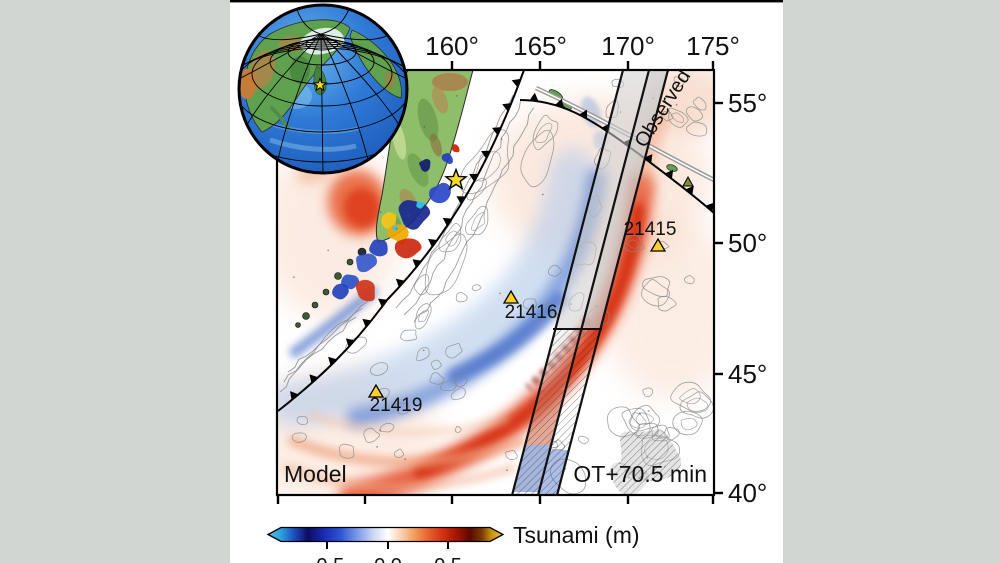 The width and height of the screenshot is (1000, 563). Describe the element at coordinates (448, 559) in the screenshot. I see `colorbar-tick-pos: 0.5` at that location.